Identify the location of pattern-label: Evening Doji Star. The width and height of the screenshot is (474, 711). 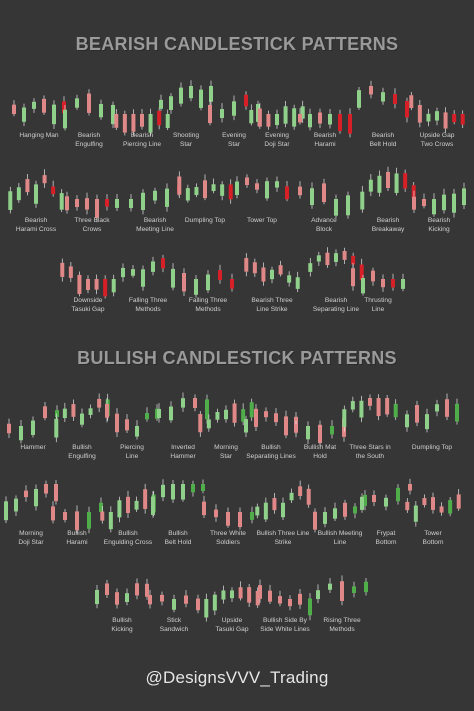
(277, 140).